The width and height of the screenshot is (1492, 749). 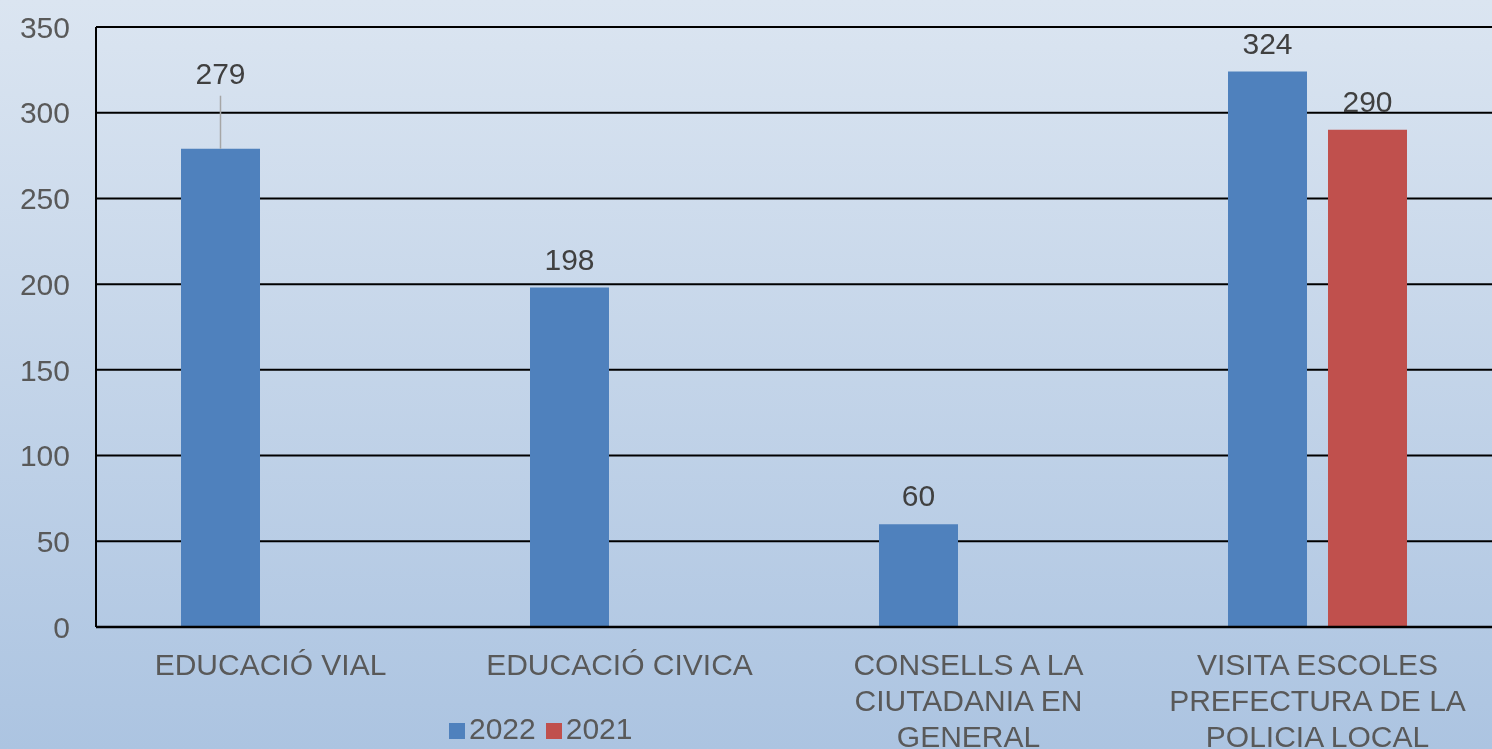 I want to click on y-tick-label: 350, so click(x=44, y=27).